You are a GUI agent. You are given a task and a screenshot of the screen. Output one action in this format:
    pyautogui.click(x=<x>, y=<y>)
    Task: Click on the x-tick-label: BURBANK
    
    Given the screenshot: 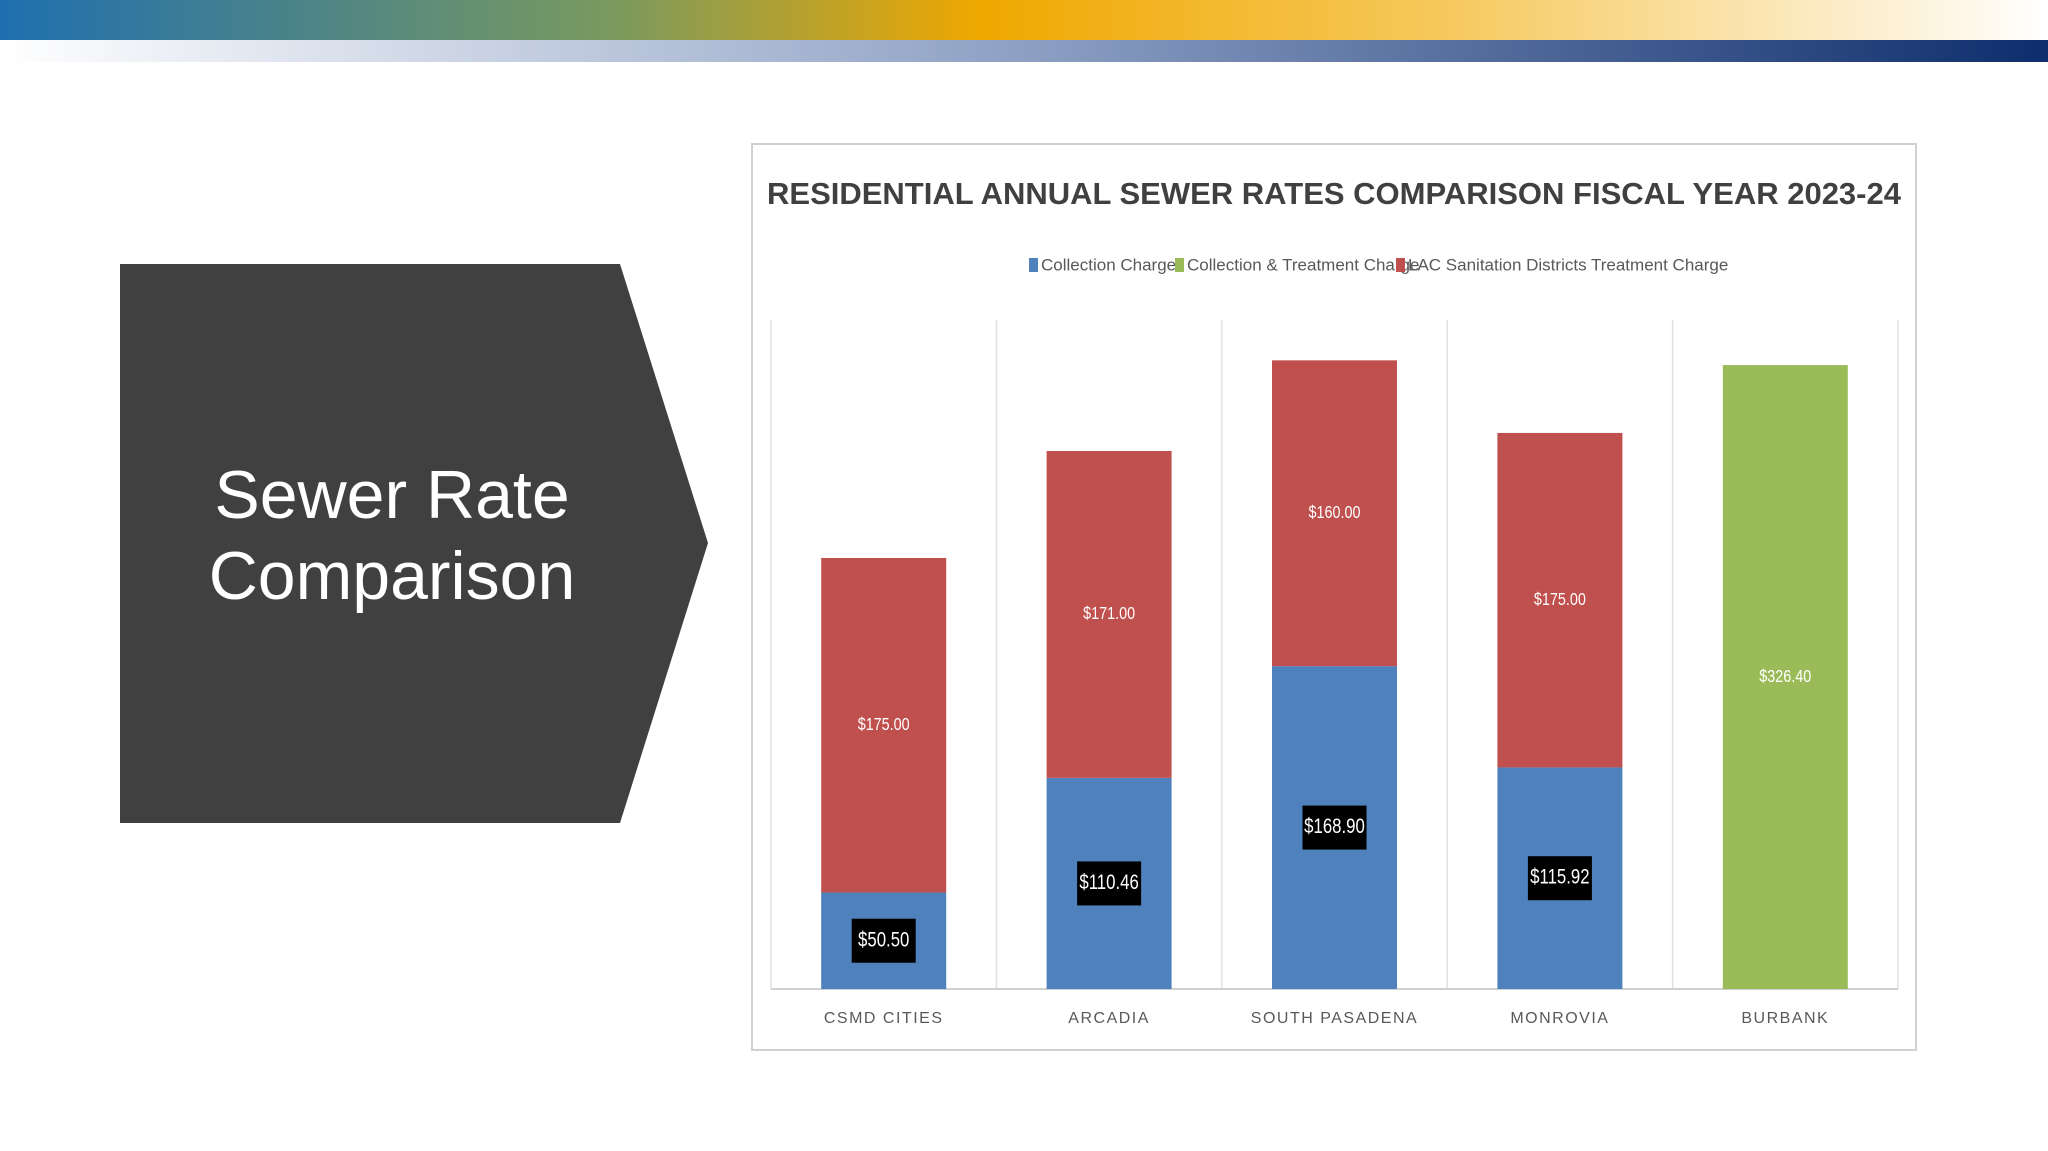 What is the action you would take?
    pyautogui.click(x=1785, y=1018)
    